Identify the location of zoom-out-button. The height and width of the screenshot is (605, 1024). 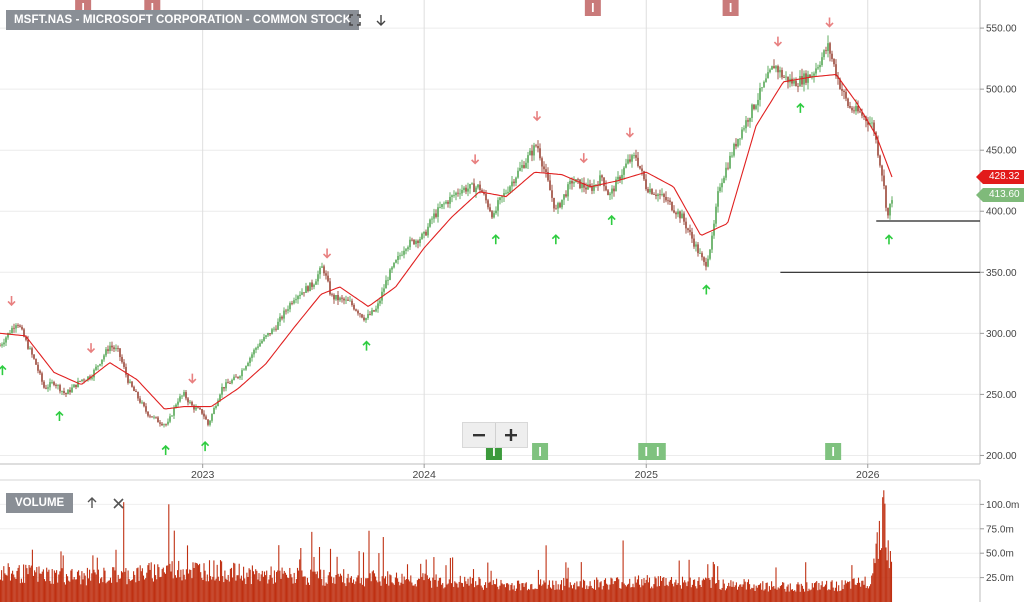
(479, 435).